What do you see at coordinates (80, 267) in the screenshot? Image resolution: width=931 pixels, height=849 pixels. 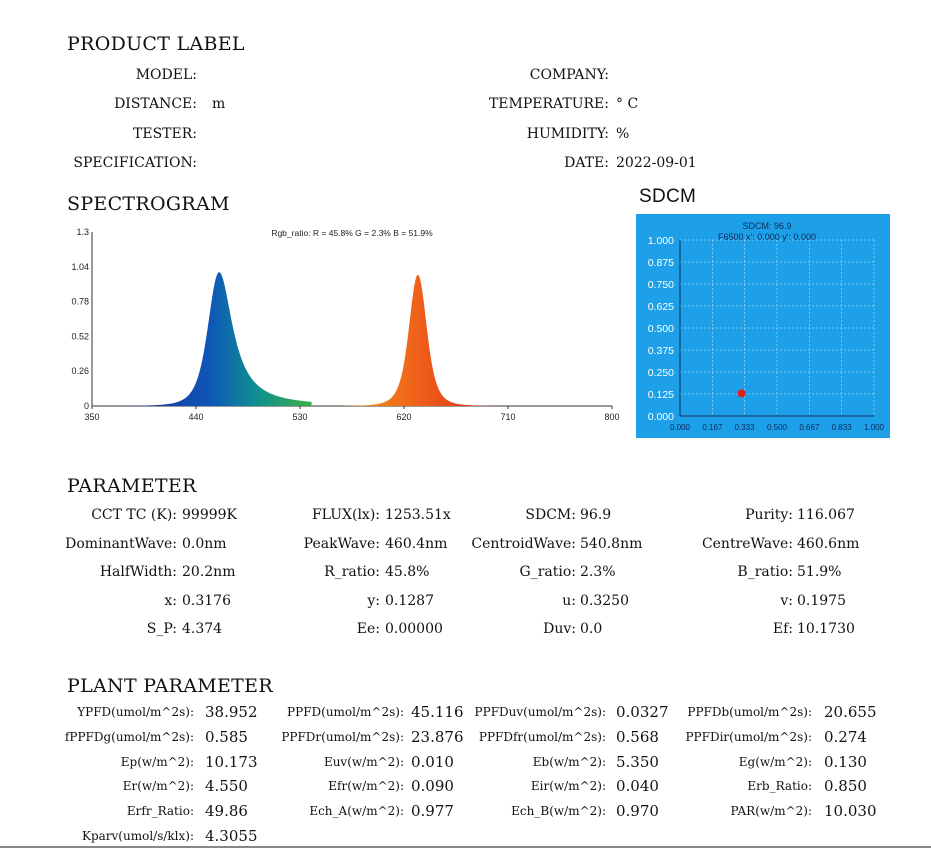 I see `spectrogram-y-tick: 1.04` at bounding box center [80, 267].